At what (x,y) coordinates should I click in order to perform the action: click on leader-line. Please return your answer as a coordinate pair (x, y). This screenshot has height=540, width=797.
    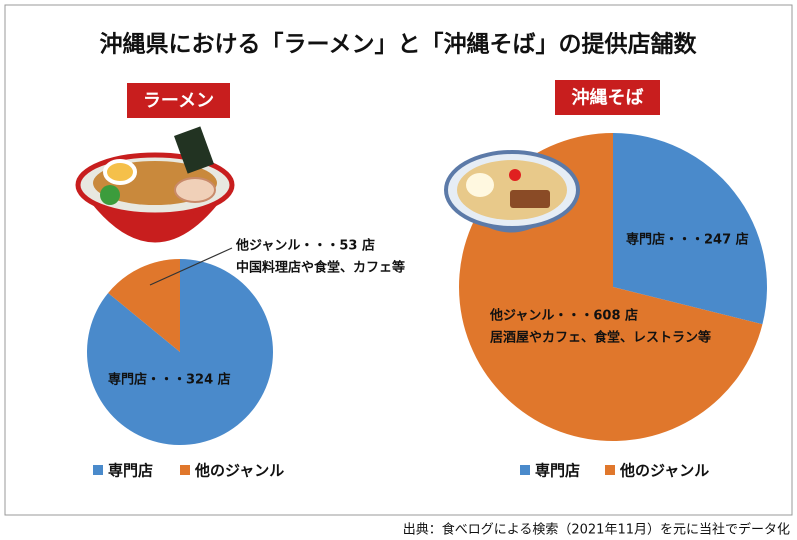
    Looking at the image, I should click on (191, 266).